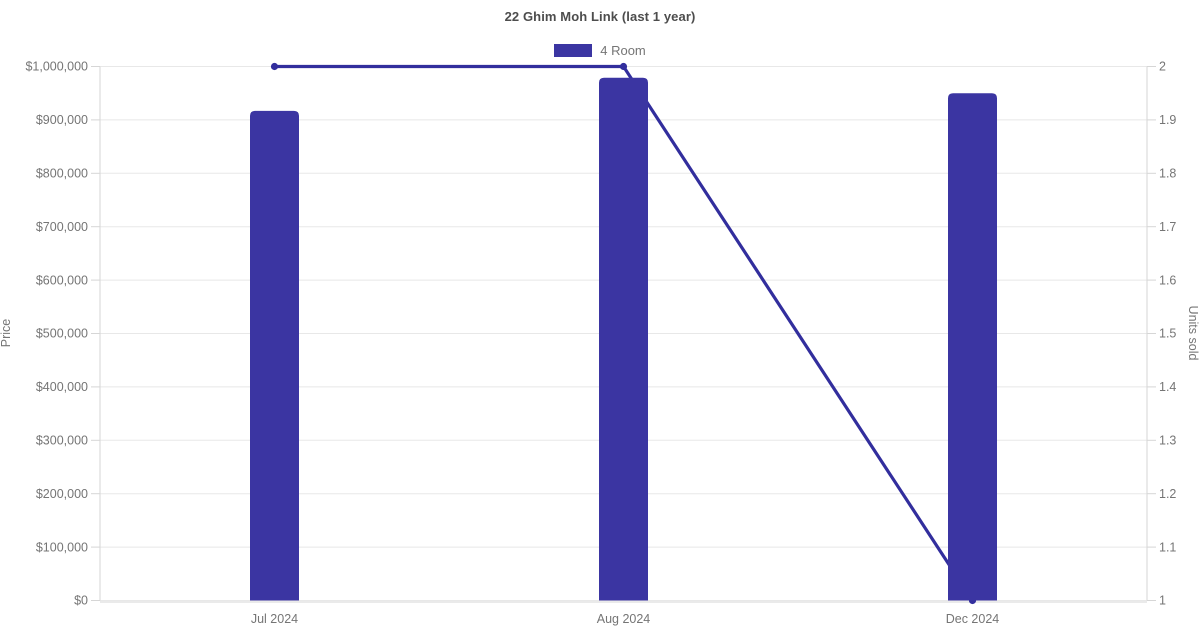  What do you see at coordinates (6, 333) in the screenshot?
I see `y-left-axis-title: Price` at bounding box center [6, 333].